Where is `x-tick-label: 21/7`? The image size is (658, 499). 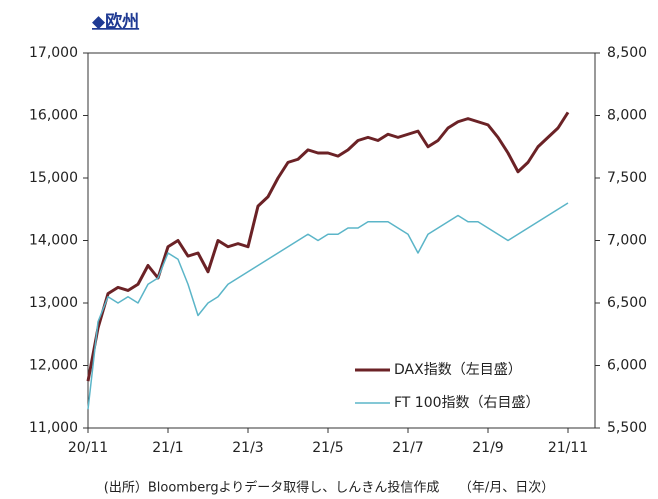
x-tick-label: 21/7 is located at coordinates (407, 448).